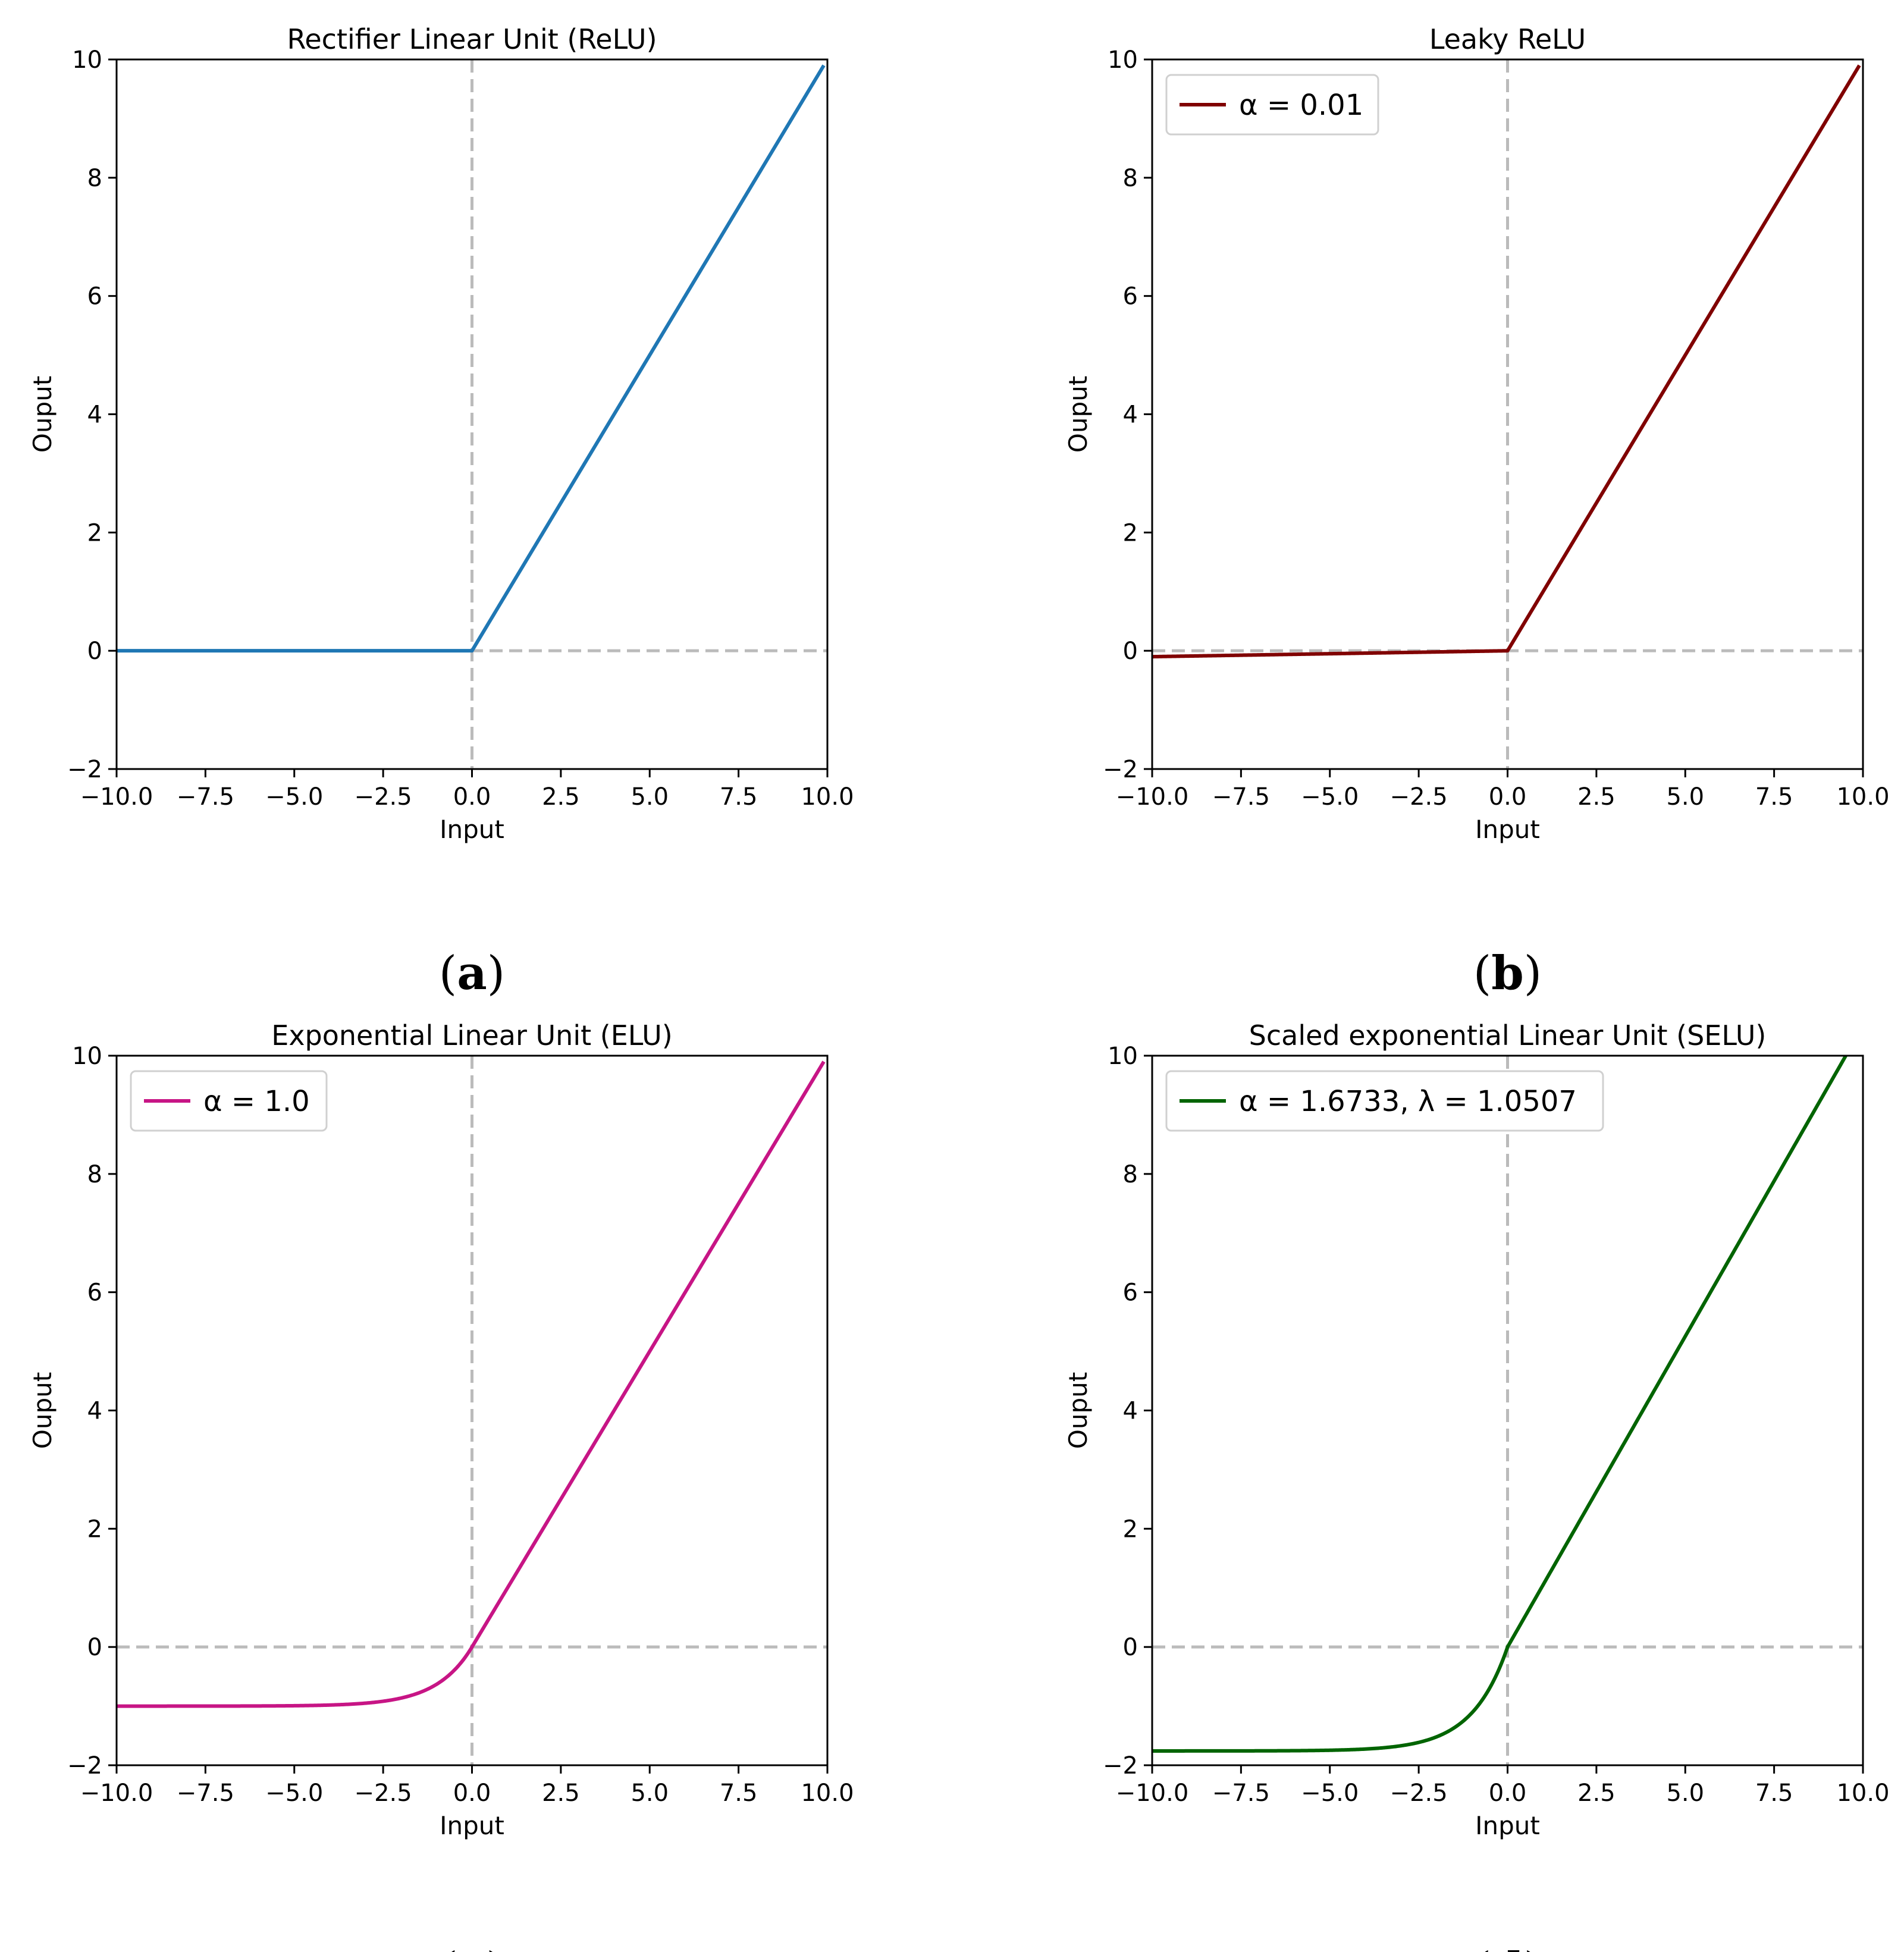 Image resolution: width=1904 pixels, height=1952 pixels. I want to click on chart-title: Rectifier Linear Unit (ReLU), so click(472, 39).